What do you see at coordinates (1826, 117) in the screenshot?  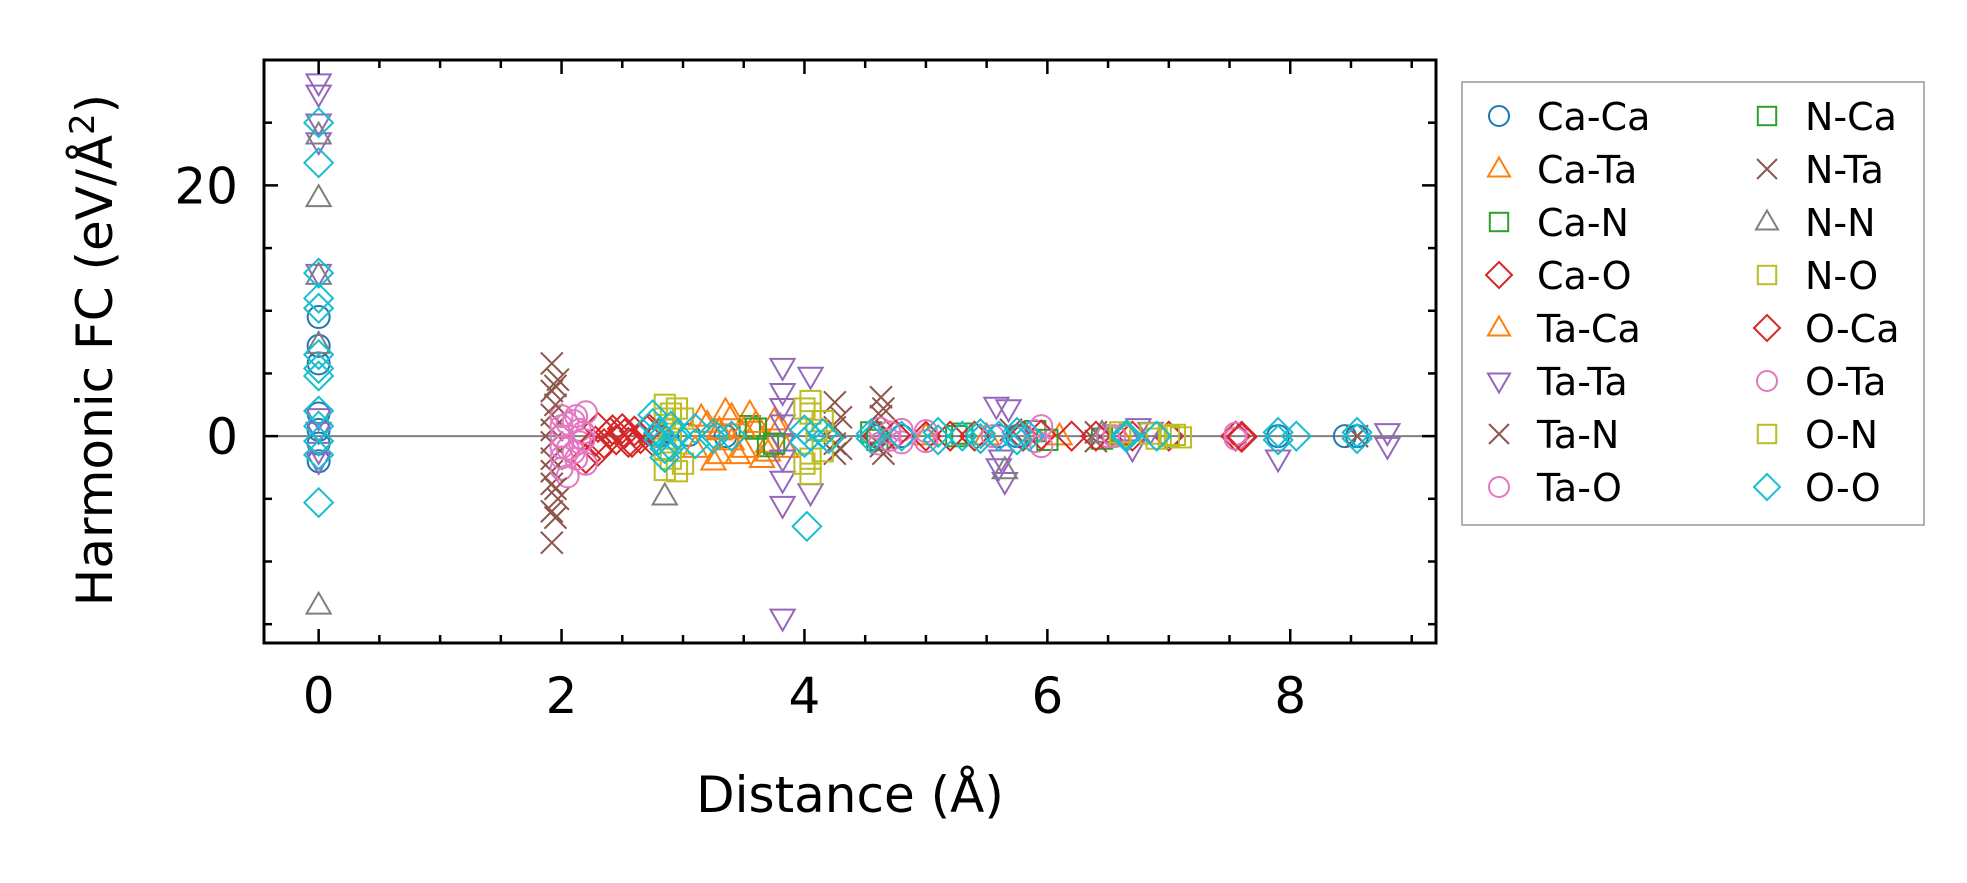 I see `legend-entry: N-Ca` at bounding box center [1826, 117].